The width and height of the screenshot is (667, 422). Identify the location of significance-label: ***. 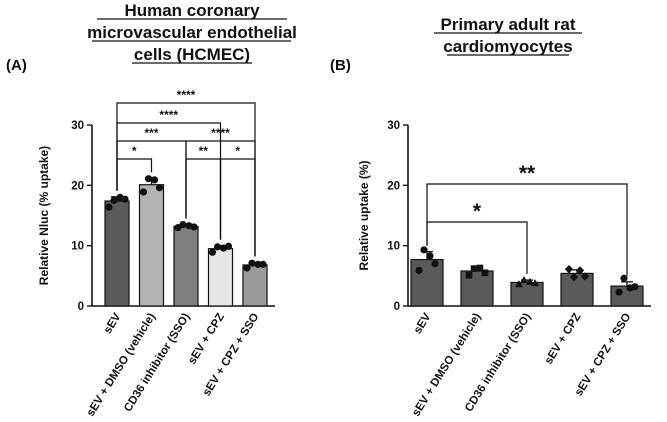
(151, 133).